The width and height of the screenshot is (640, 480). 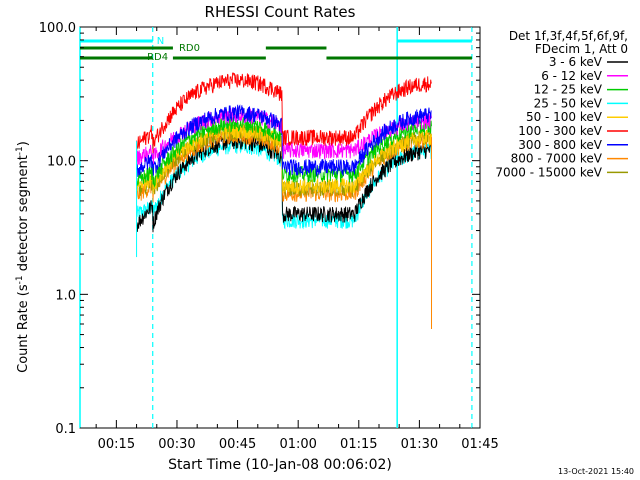 I want to click on x-tick-label: 00:15, so click(x=116, y=444).